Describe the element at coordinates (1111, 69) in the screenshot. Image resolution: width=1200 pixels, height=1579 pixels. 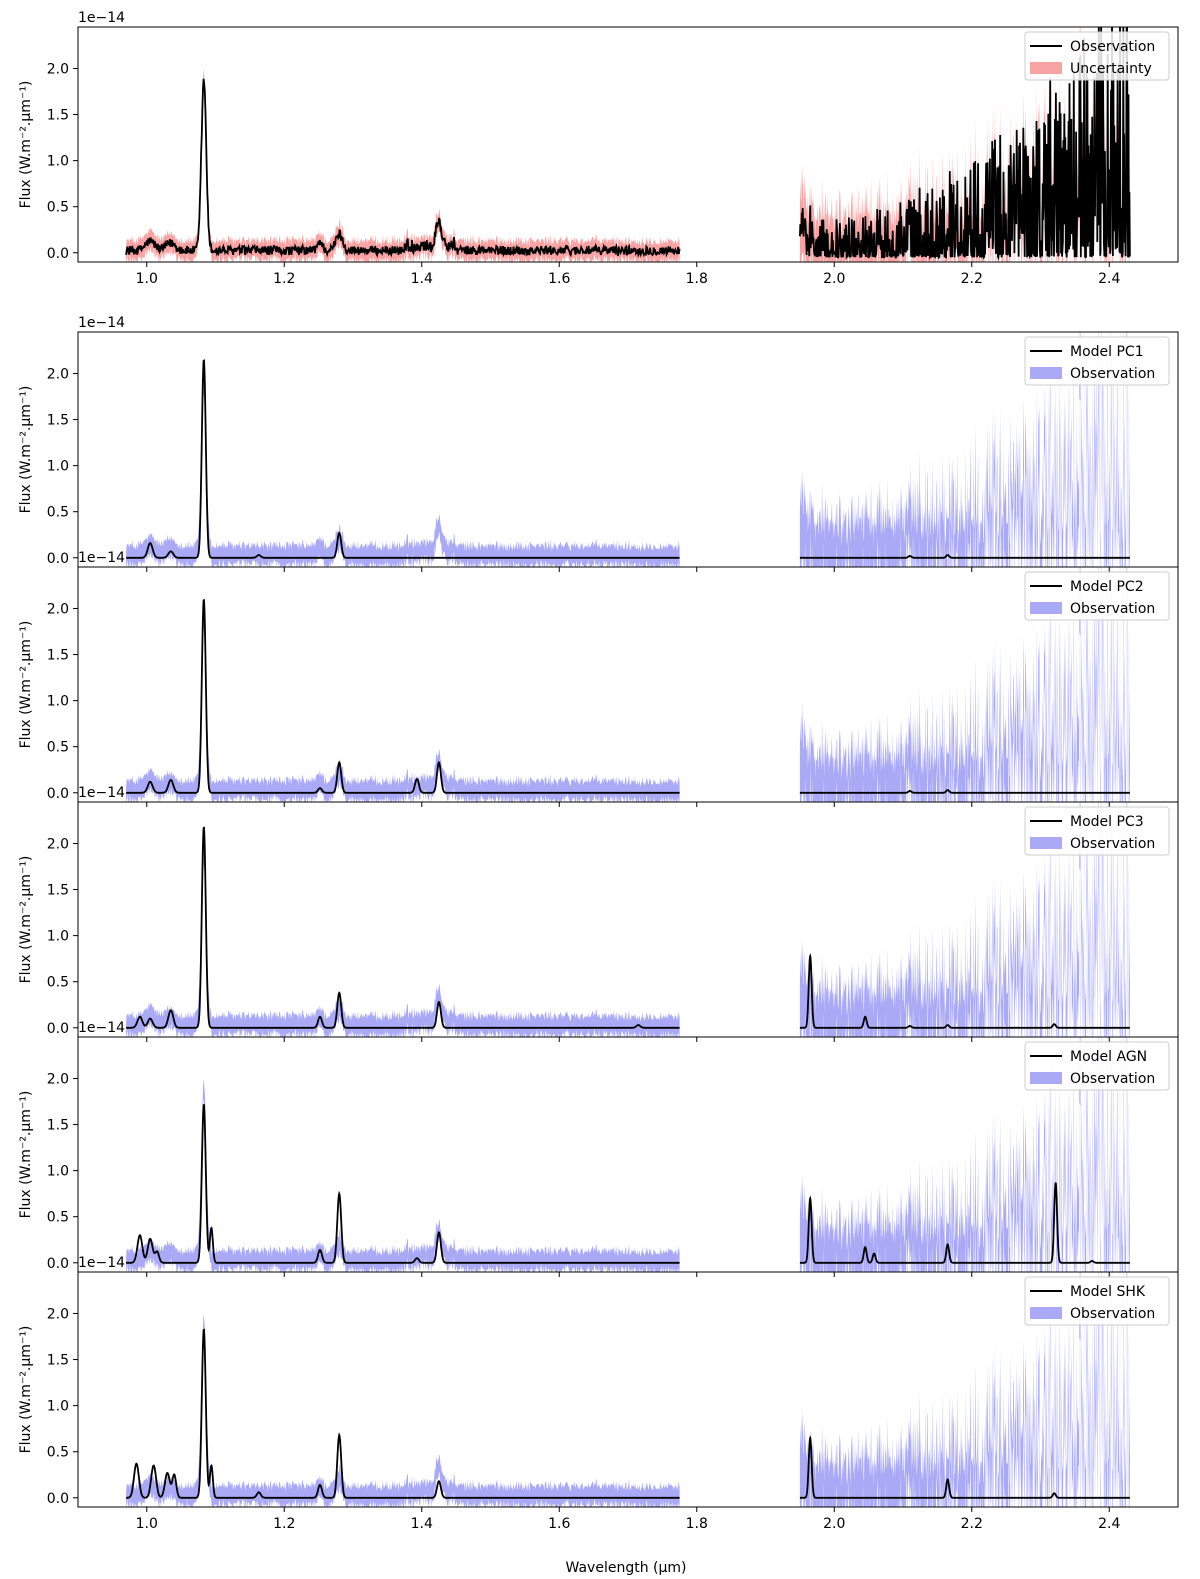
I see `legend-entry-label: Uncertainty` at that location.